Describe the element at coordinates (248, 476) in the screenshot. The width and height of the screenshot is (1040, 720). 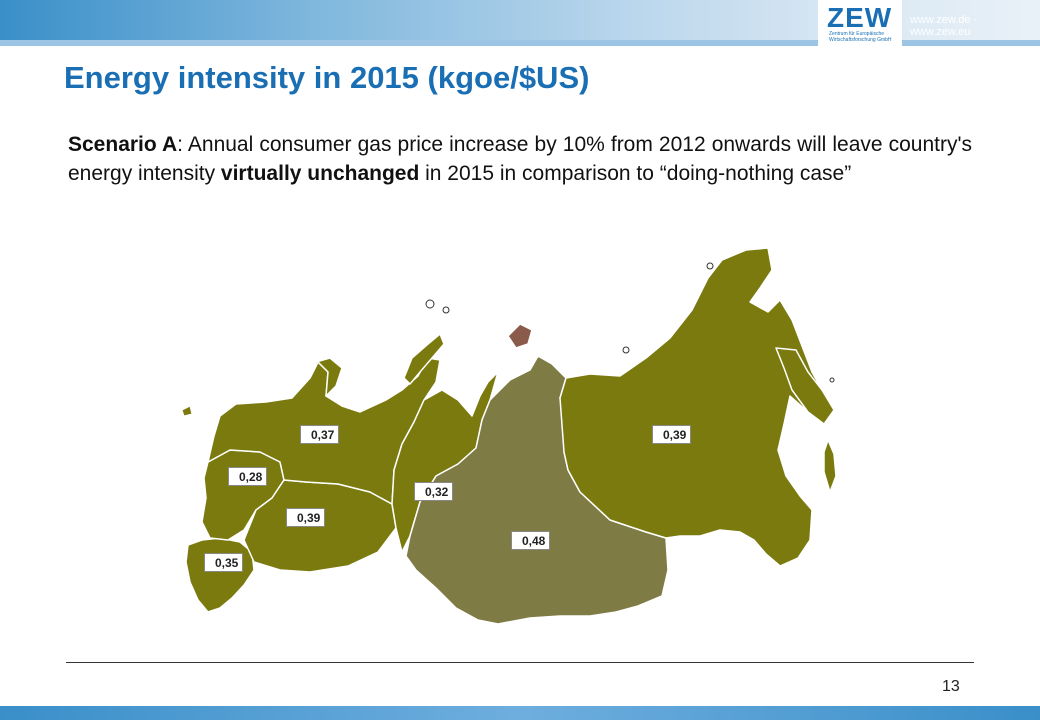
I see `value-label-central: 0,28` at that location.